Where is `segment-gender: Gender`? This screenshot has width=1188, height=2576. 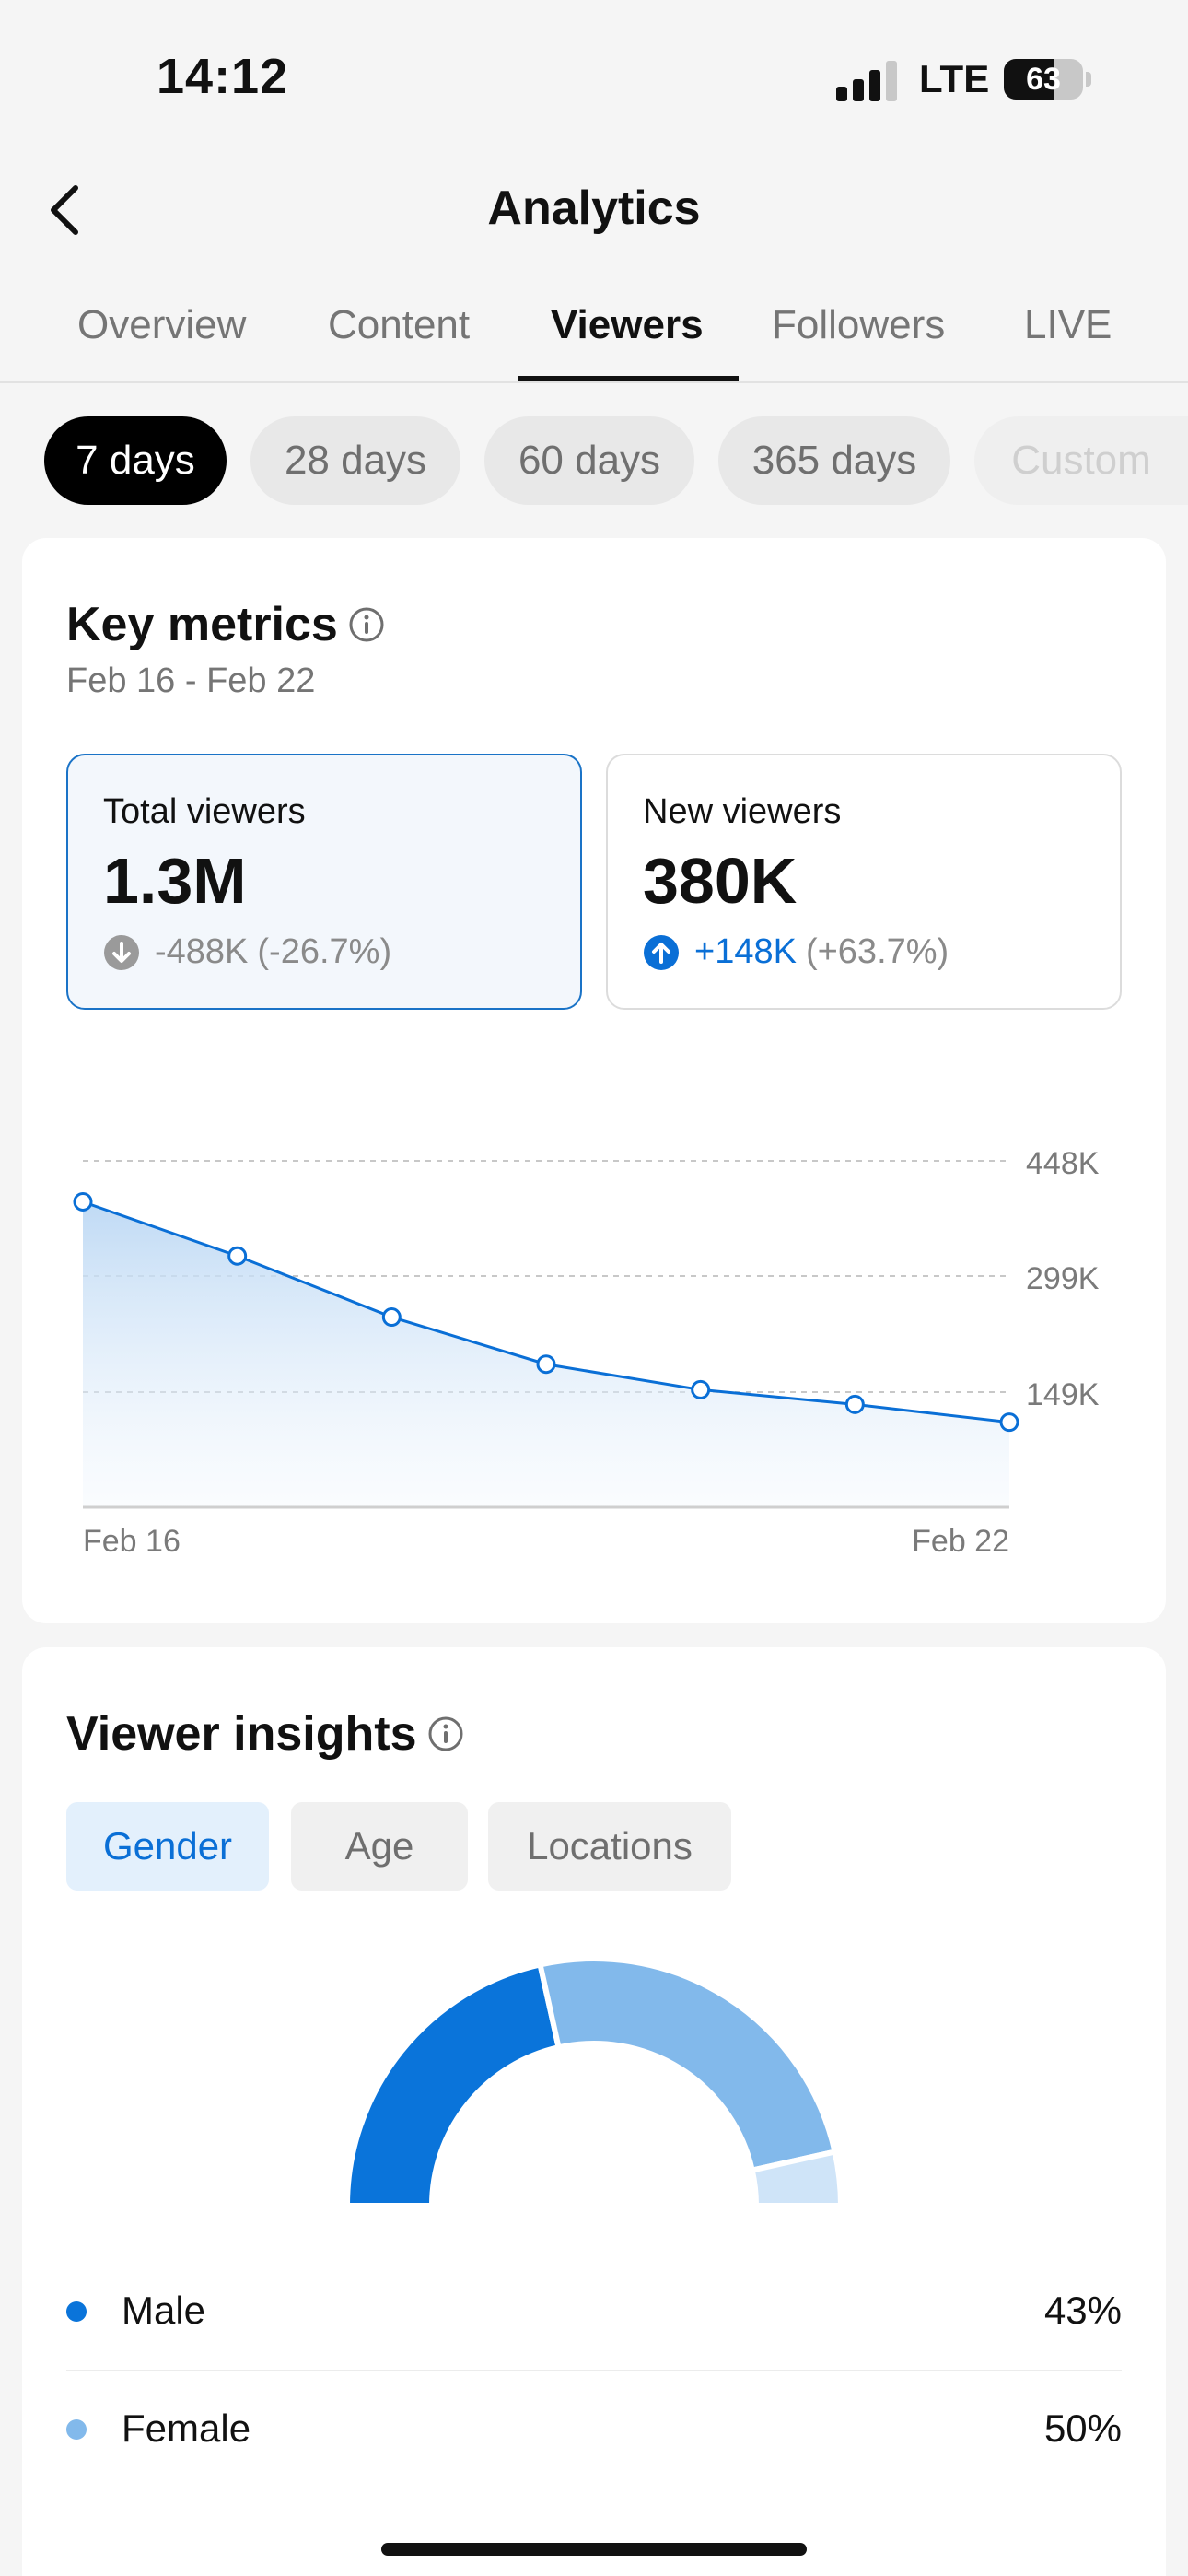 segment-gender: Gender is located at coordinates (167, 1846).